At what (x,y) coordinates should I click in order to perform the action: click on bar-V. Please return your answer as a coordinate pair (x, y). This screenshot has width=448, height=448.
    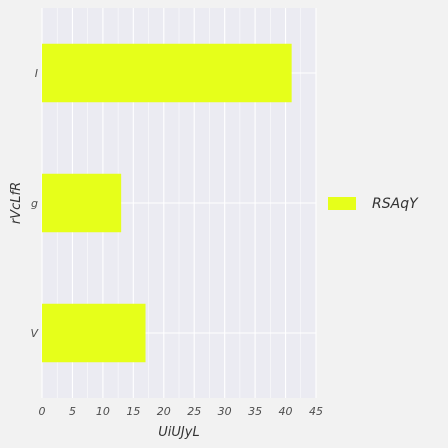
    Looking at the image, I should click on (94, 333).